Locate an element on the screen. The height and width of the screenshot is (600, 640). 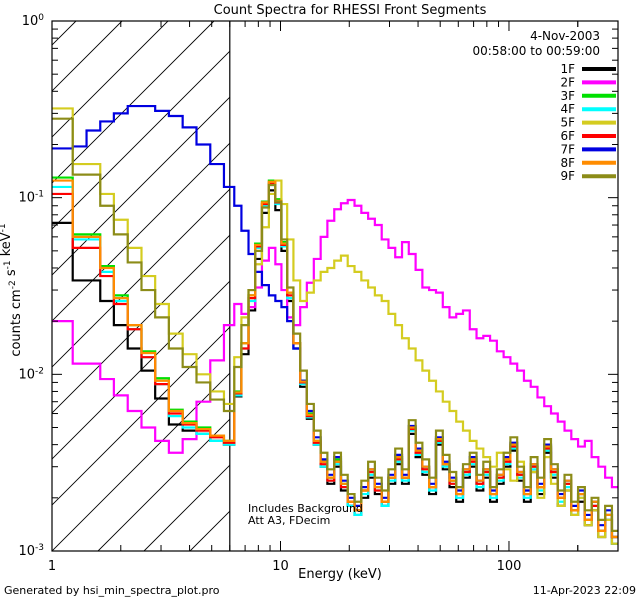
legend-label-6F: 6F is located at coordinates (567, 136).